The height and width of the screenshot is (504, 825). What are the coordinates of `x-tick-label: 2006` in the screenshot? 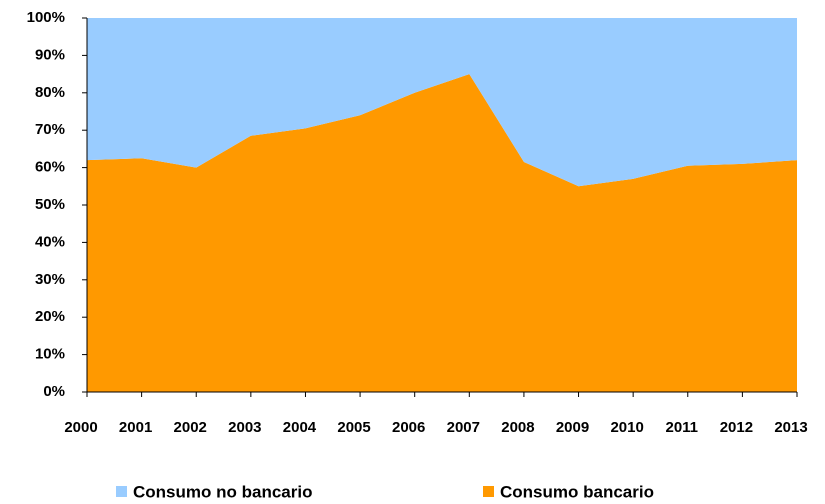 It's located at (408, 427).